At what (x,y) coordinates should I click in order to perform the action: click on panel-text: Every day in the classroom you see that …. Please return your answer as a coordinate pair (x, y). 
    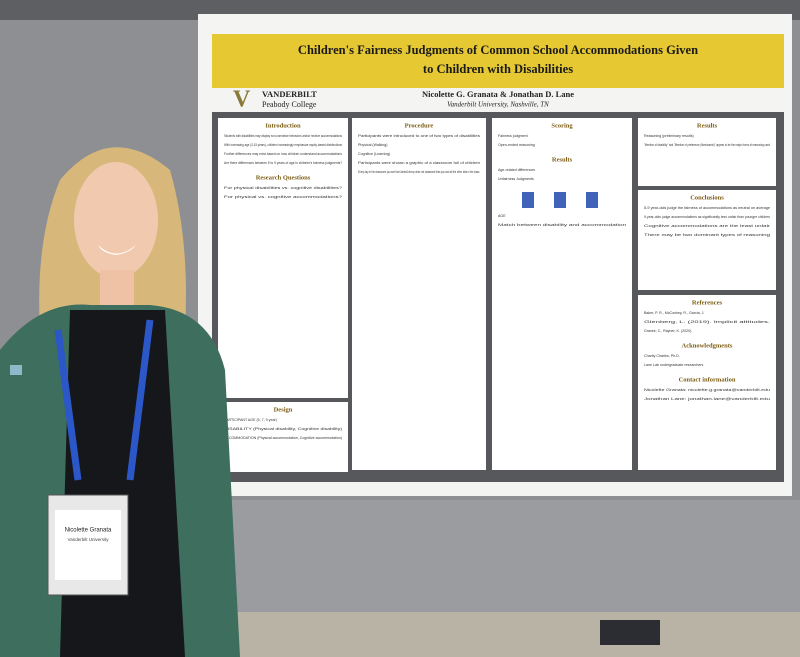
    Looking at the image, I should click on (419, 172).